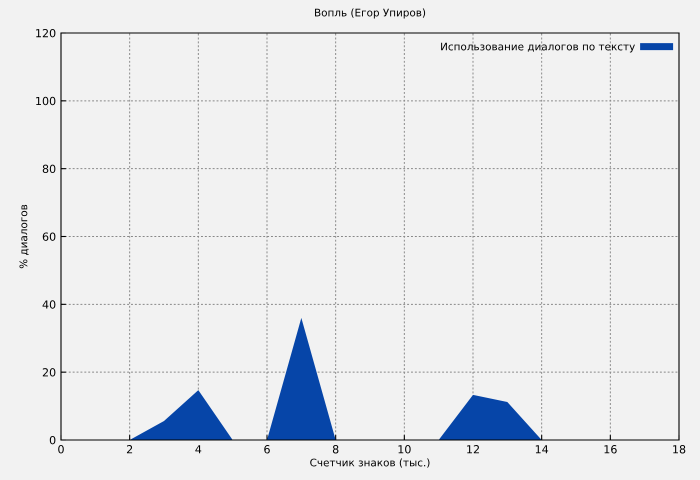  Describe the element at coordinates (370, 463) in the screenshot. I see `x-axis-title: Счетчик знаков (тыс.)` at that location.